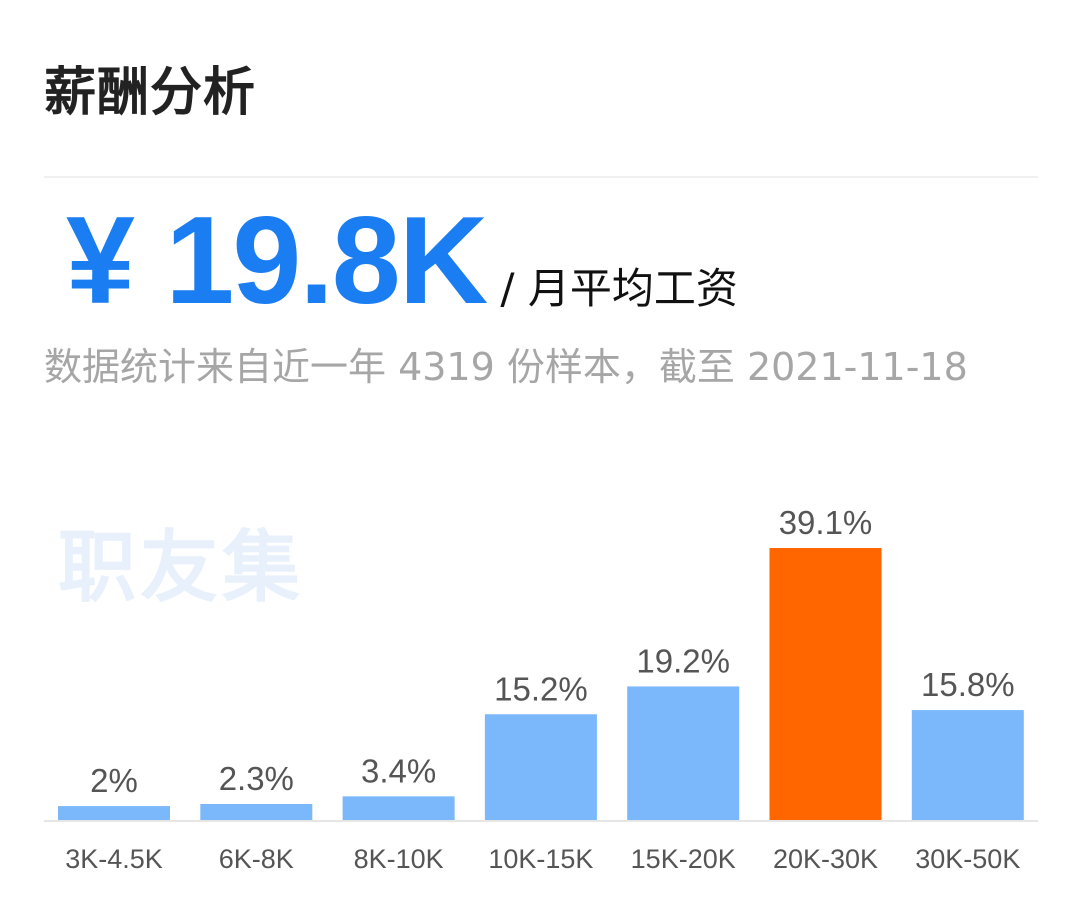 Image resolution: width=1080 pixels, height=911 pixels. What do you see at coordinates (398, 808) in the screenshot?
I see `bar-8K-10K` at bounding box center [398, 808].